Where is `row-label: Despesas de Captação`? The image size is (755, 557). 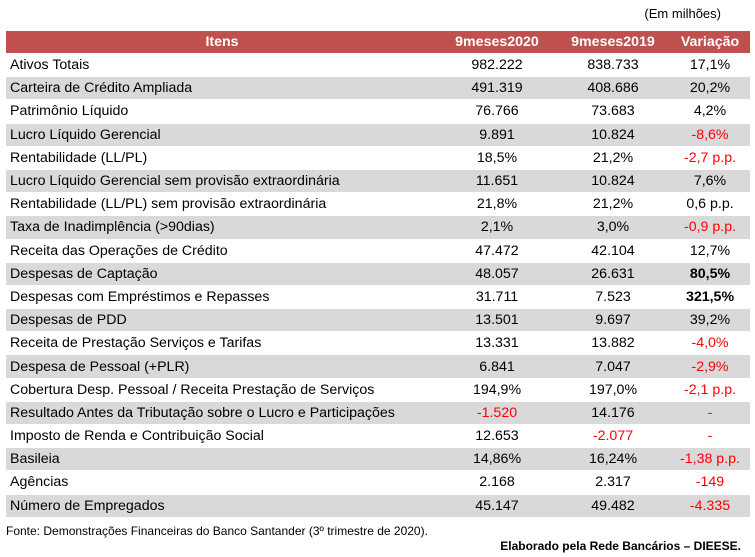 row-label: Despesas de Captação is located at coordinates (222, 274).